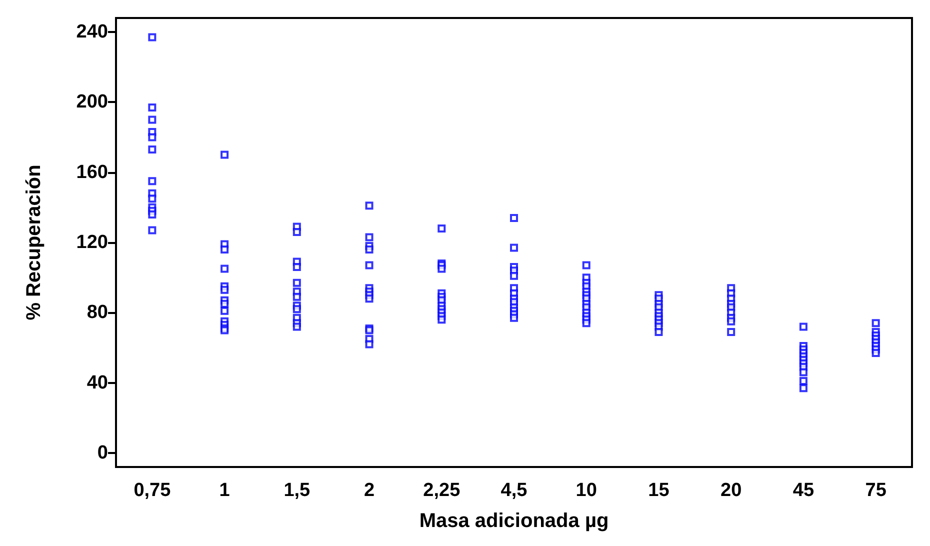 This screenshot has height=546, width=930. What do you see at coordinates (803, 490) in the screenshot?
I see `x-tick-label: 45` at bounding box center [803, 490].